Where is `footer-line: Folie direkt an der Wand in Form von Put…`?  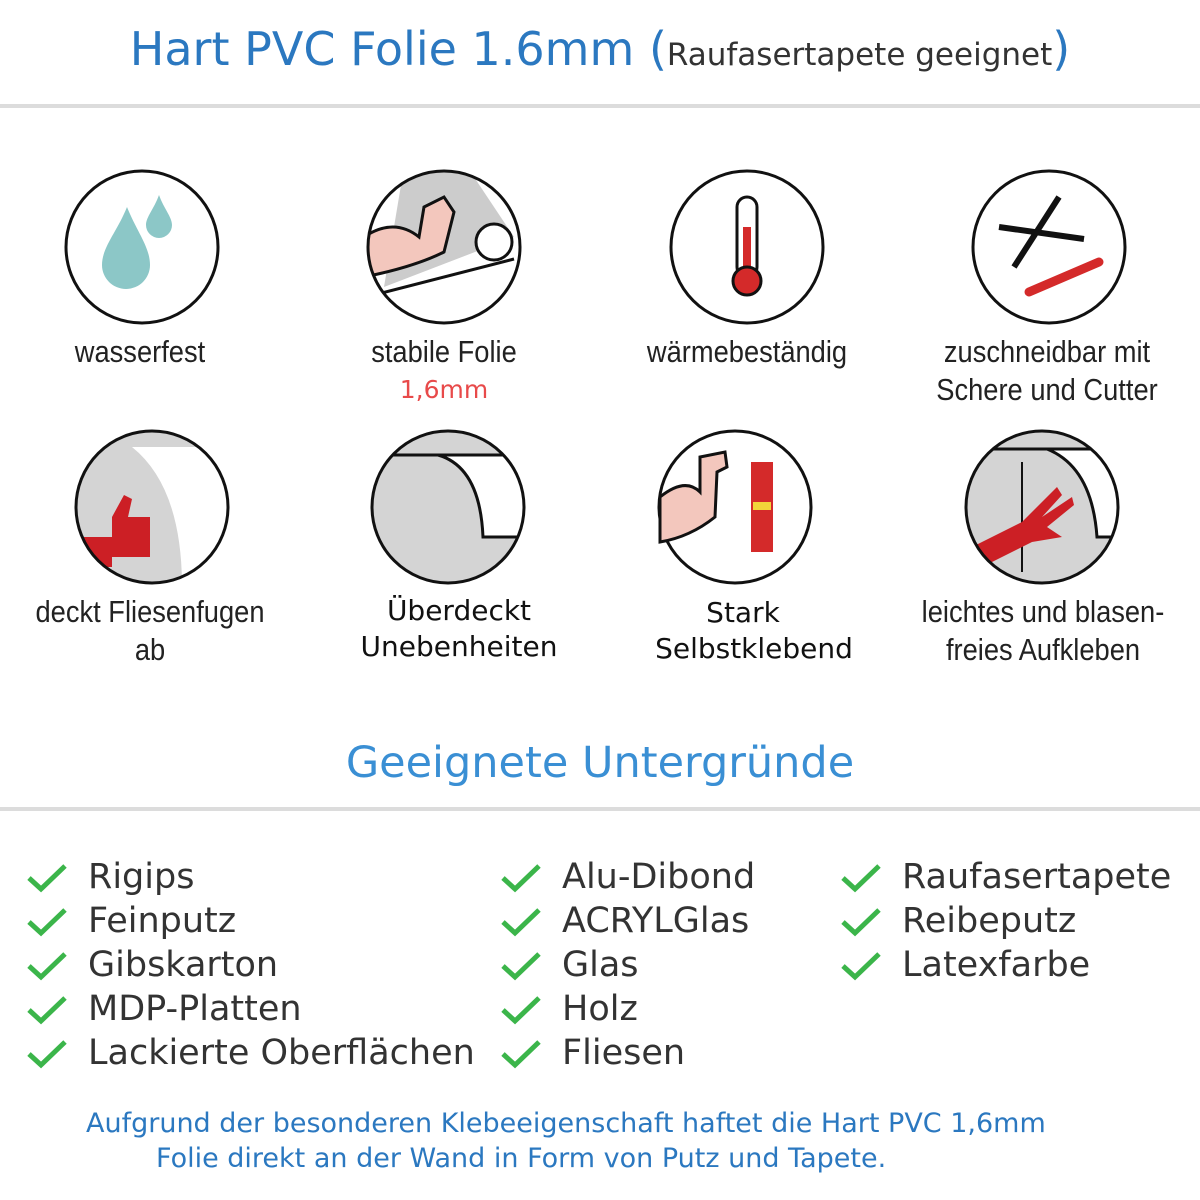 footer-line: Folie direkt an der Wand in Form von Put… is located at coordinates (521, 1158).